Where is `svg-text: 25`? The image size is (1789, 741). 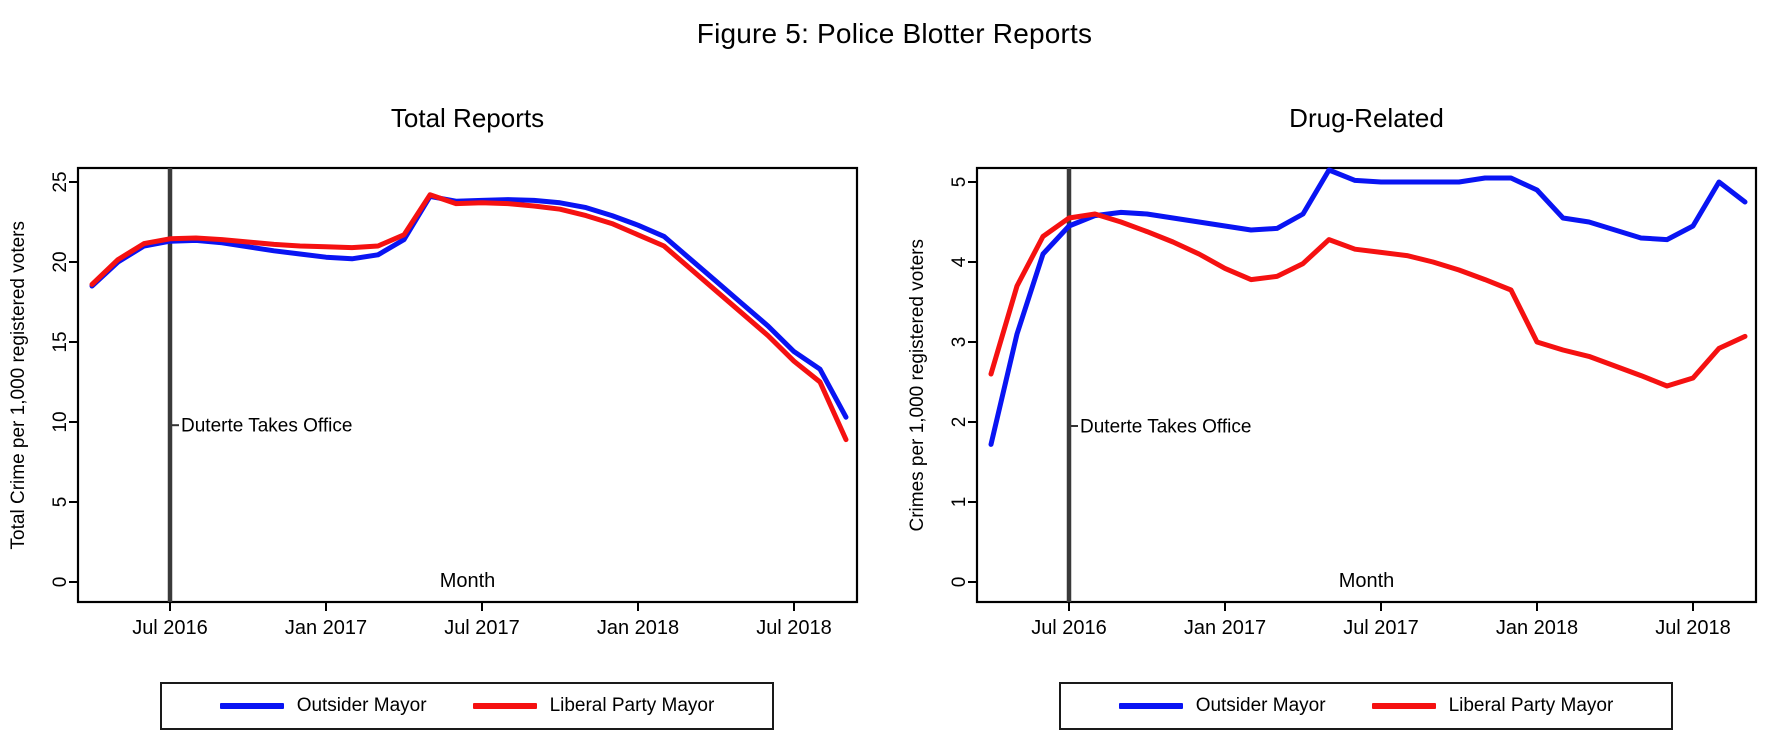 svg-text: 25 is located at coordinates (60, 181).